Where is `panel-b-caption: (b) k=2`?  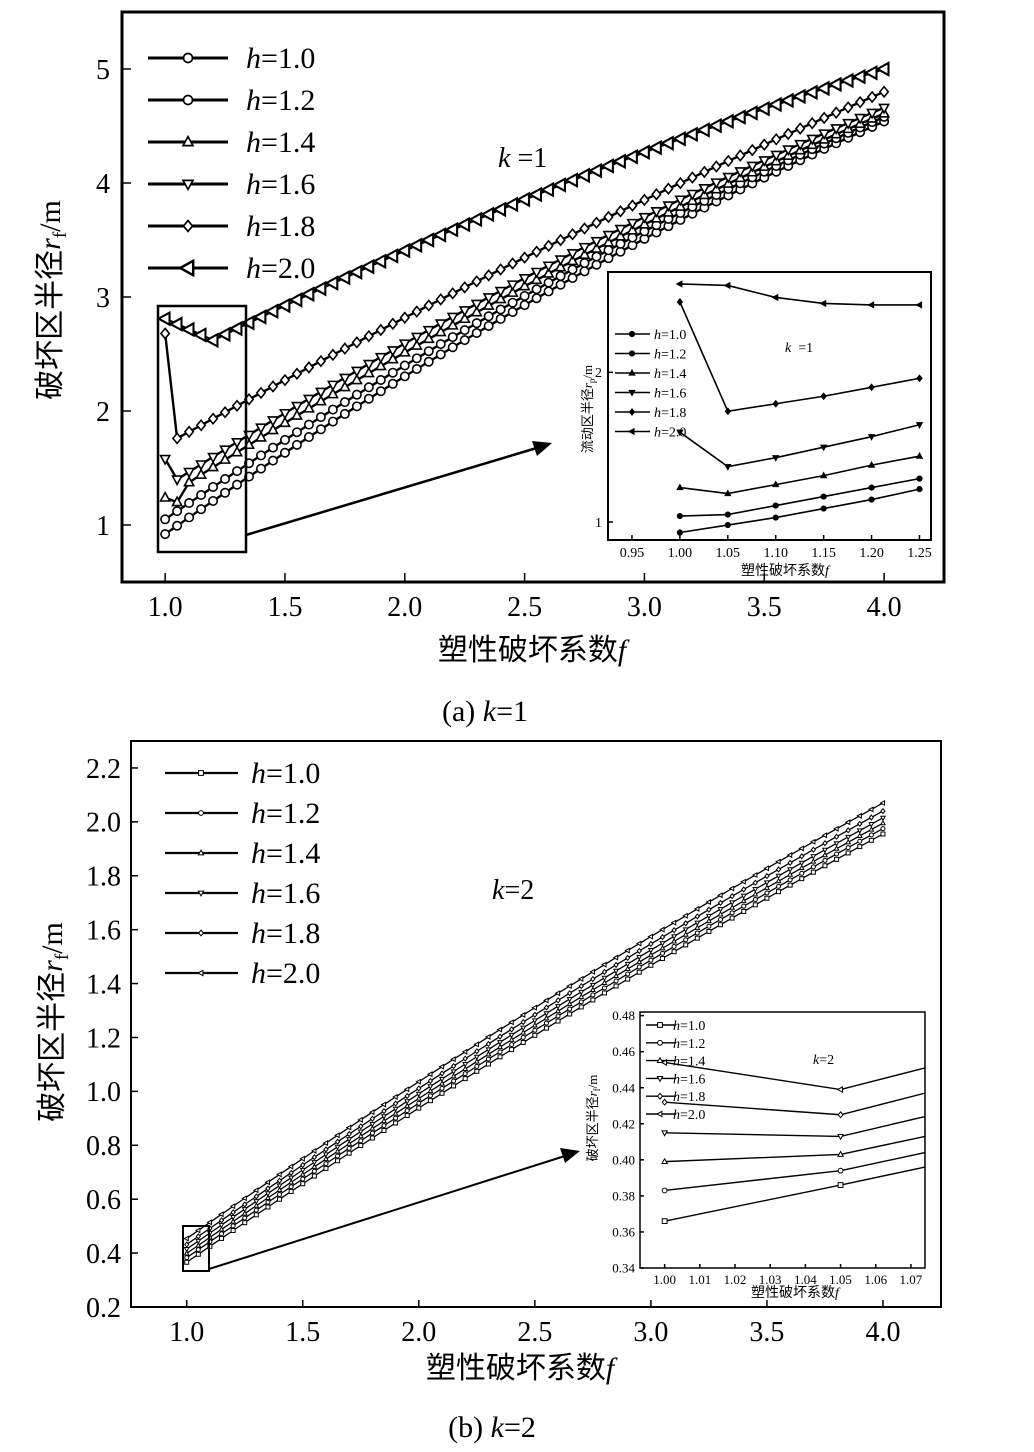
panel-b-caption: (b) k=2 is located at coordinates (492, 1427).